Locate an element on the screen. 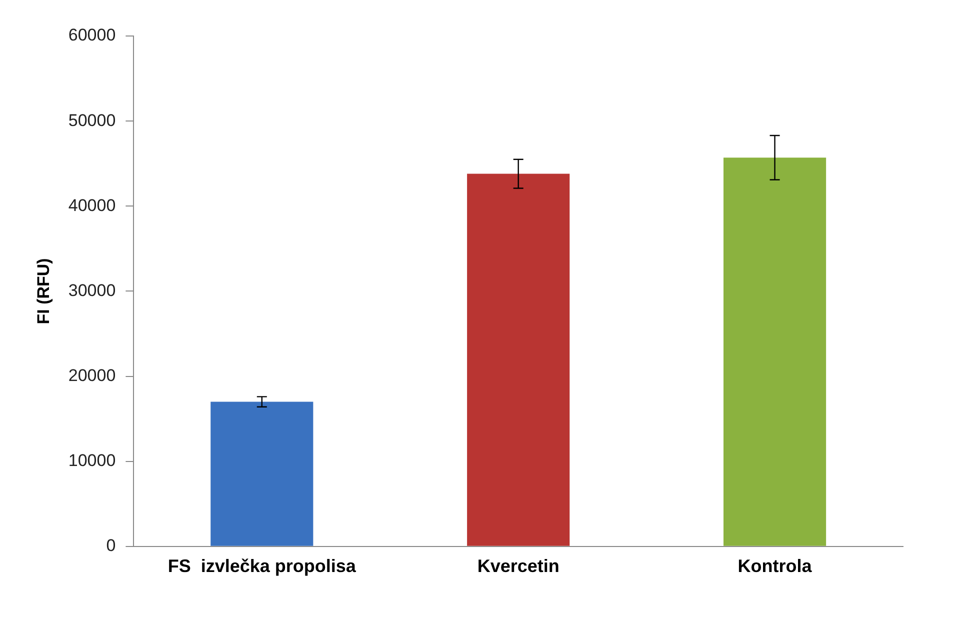  y-tick-label: 60000 is located at coordinates (92, 35).